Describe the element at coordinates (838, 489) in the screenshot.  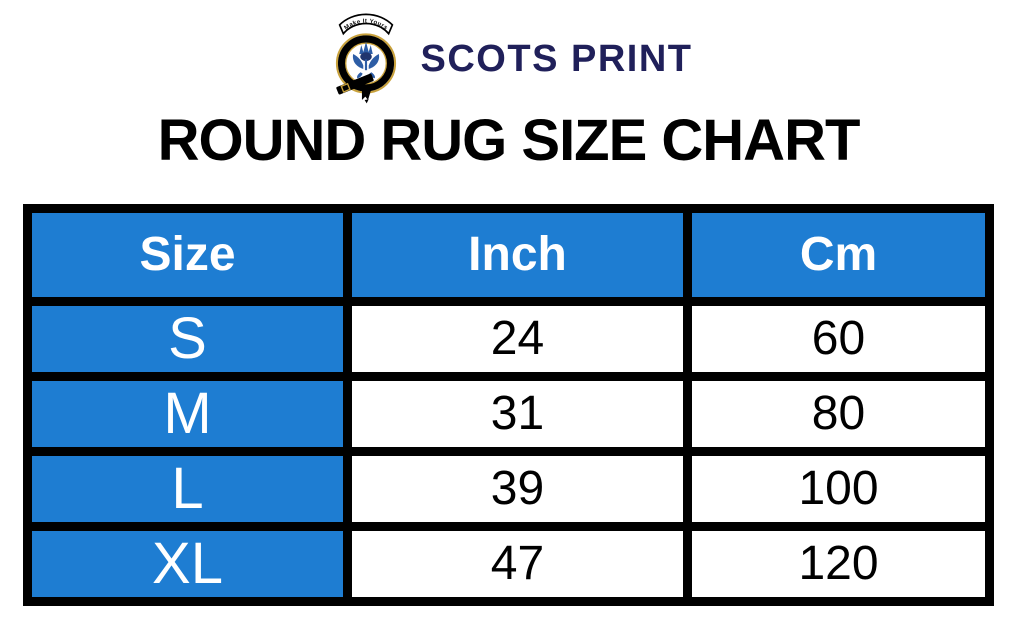
I see `cm-value: 100` at that location.